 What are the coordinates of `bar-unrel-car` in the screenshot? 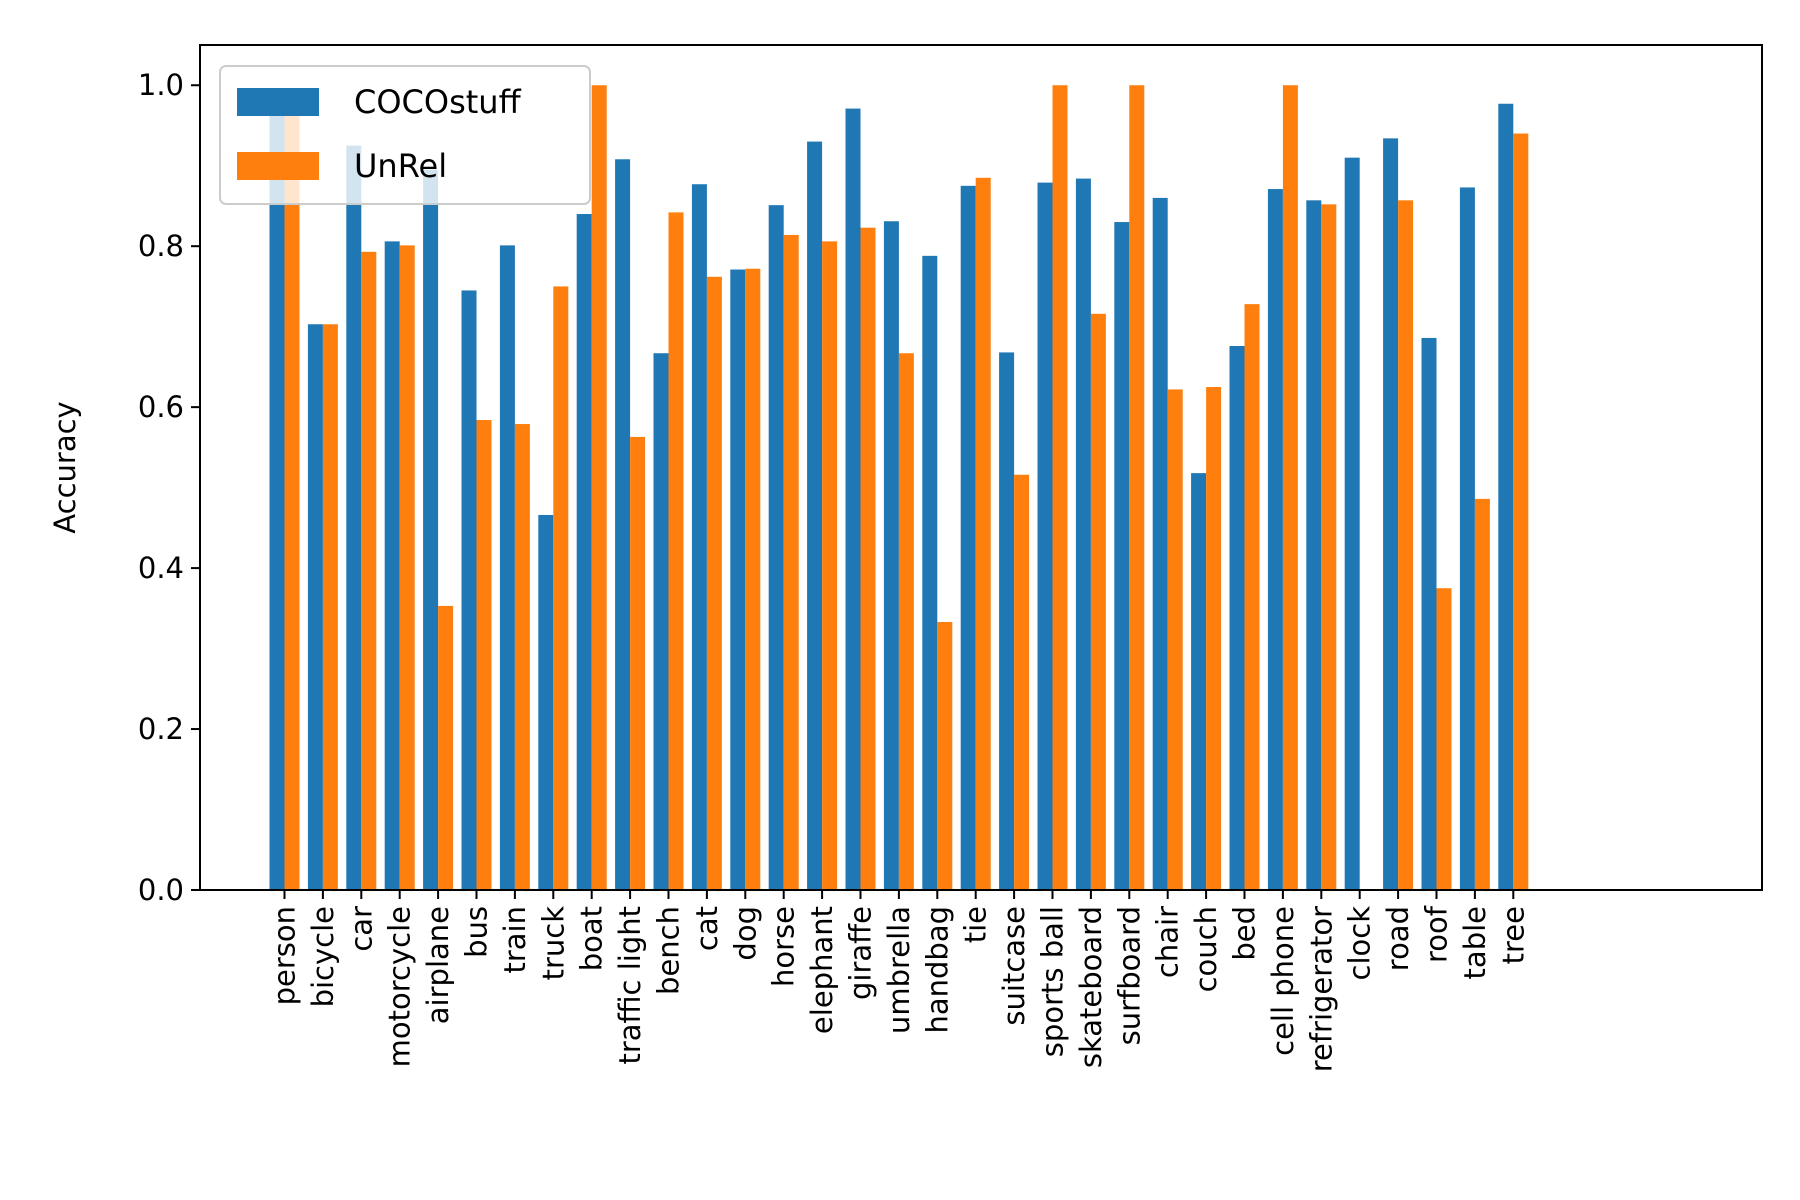 It's located at (369, 571).